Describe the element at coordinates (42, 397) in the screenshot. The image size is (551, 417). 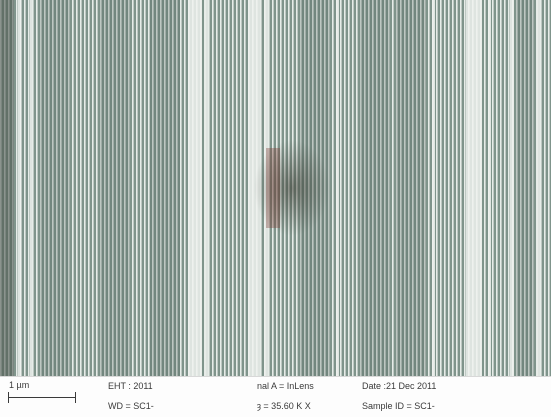
I see `scale-bar` at that location.